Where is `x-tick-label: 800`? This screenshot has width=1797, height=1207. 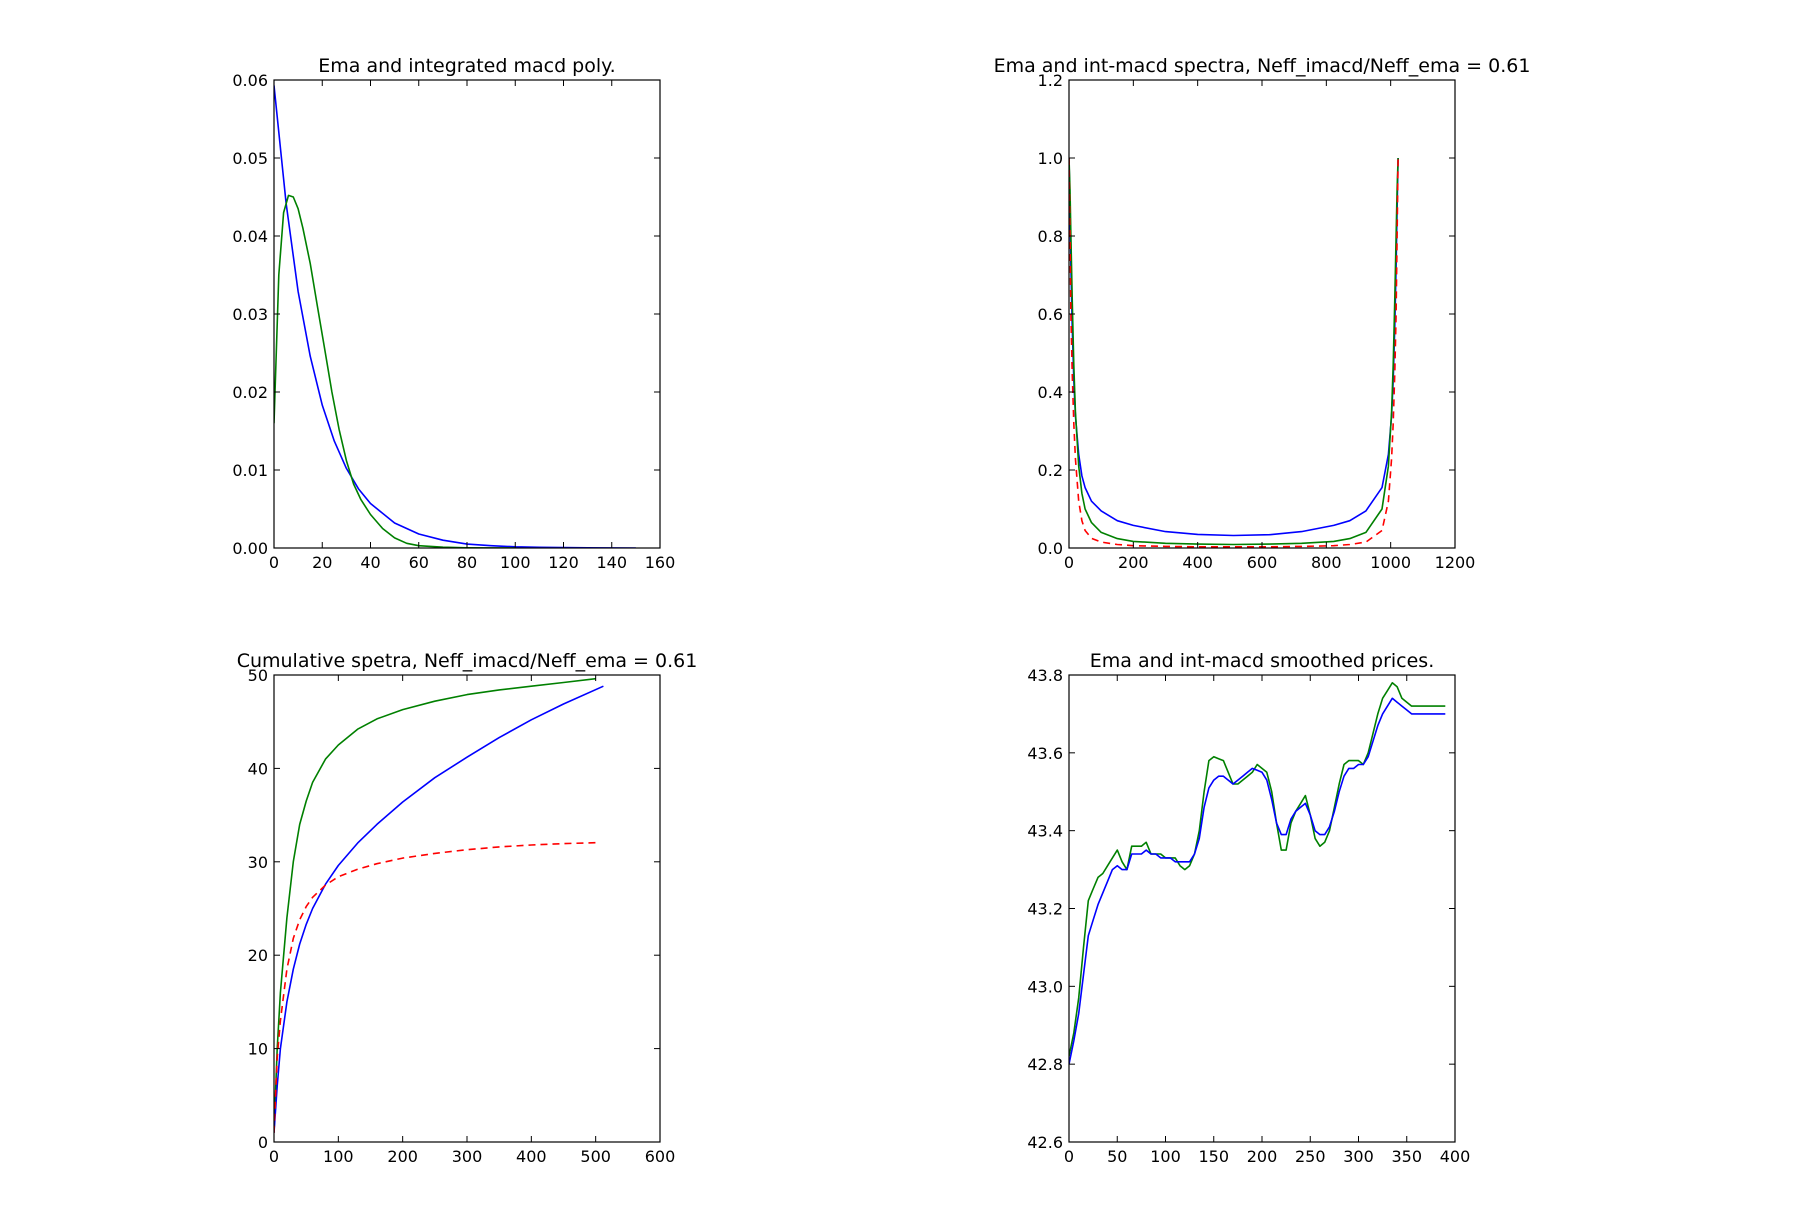
x-tick-label: 800 is located at coordinates (1326, 562).